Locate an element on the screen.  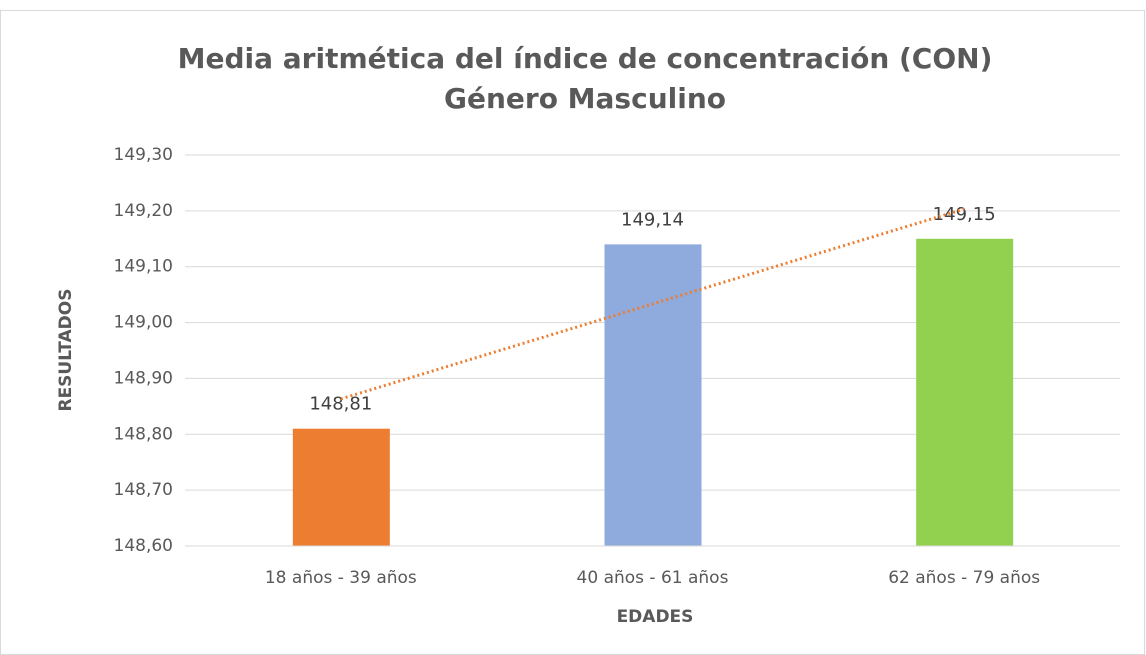
data-label: 148,81 is located at coordinates (340, 404).